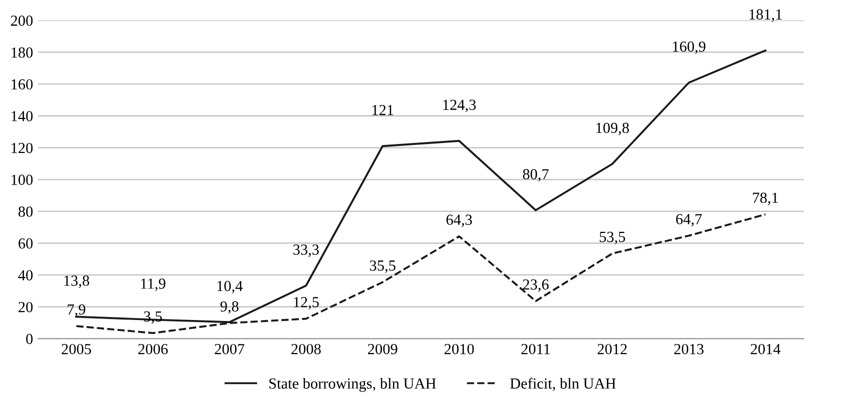 This screenshot has height=408, width=846. I want to click on y-tick-label: 100, so click(22, 179).